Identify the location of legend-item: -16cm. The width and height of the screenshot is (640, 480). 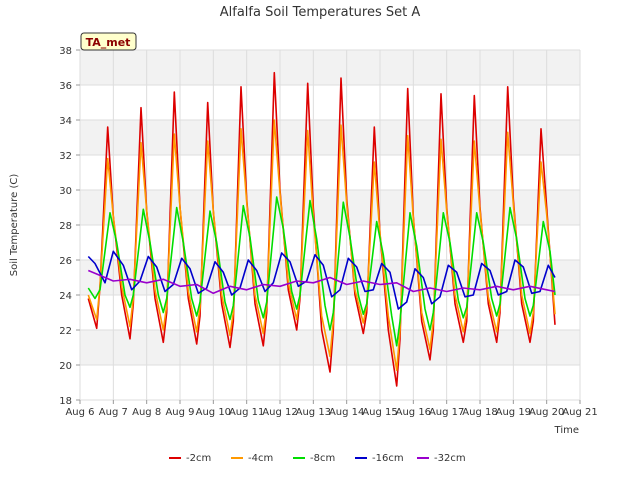
(379, 458).